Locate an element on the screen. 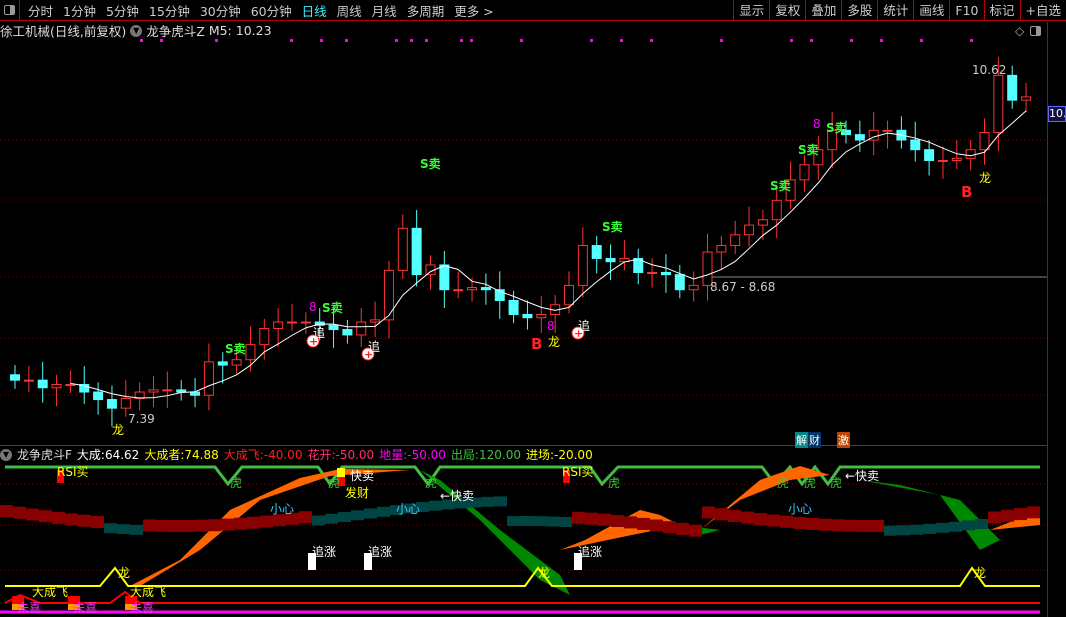 This screenshot has width=1066, height=617. toolbar-button: 复权 is located at coordinates (787, 10).